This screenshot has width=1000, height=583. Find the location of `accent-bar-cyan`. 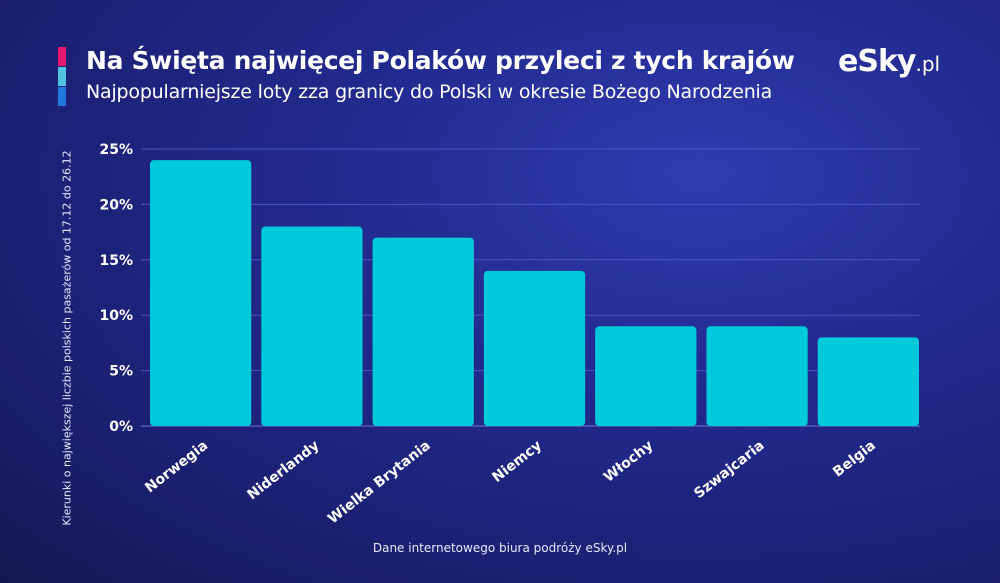

accent-bar-cyan is located at coordinates (62, 76).